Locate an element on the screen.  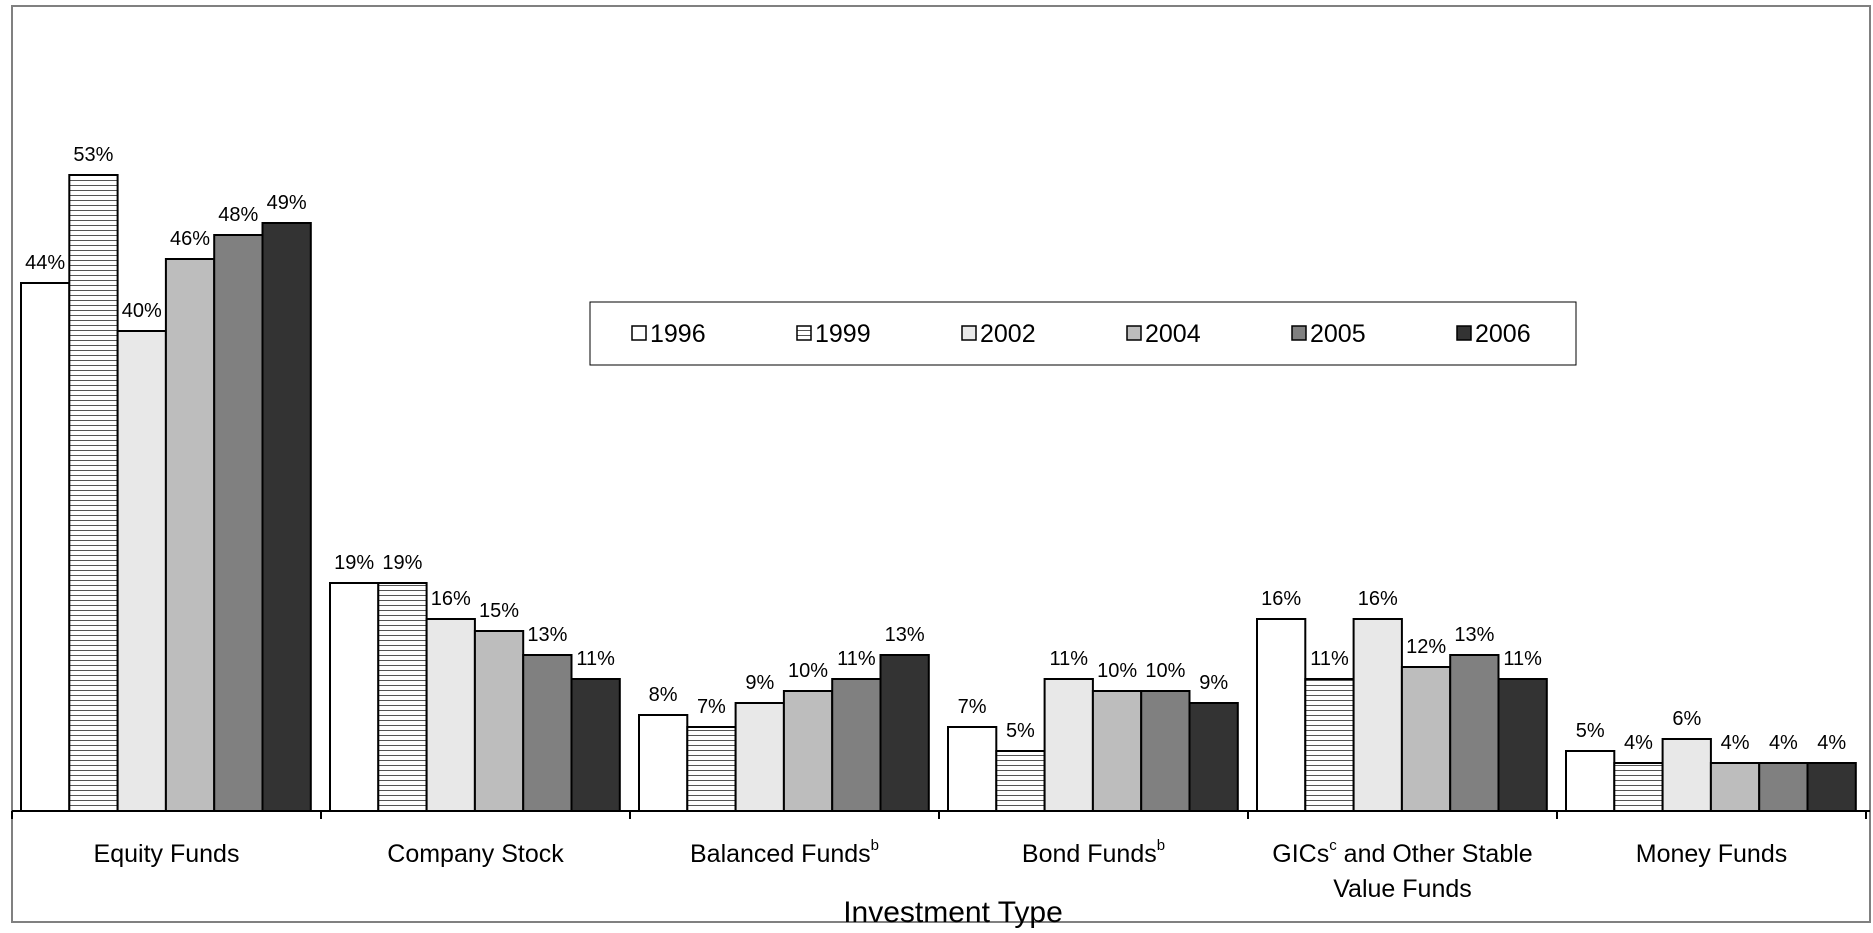
data-label-2002-0: 40% is located at coordinates (142, 311).